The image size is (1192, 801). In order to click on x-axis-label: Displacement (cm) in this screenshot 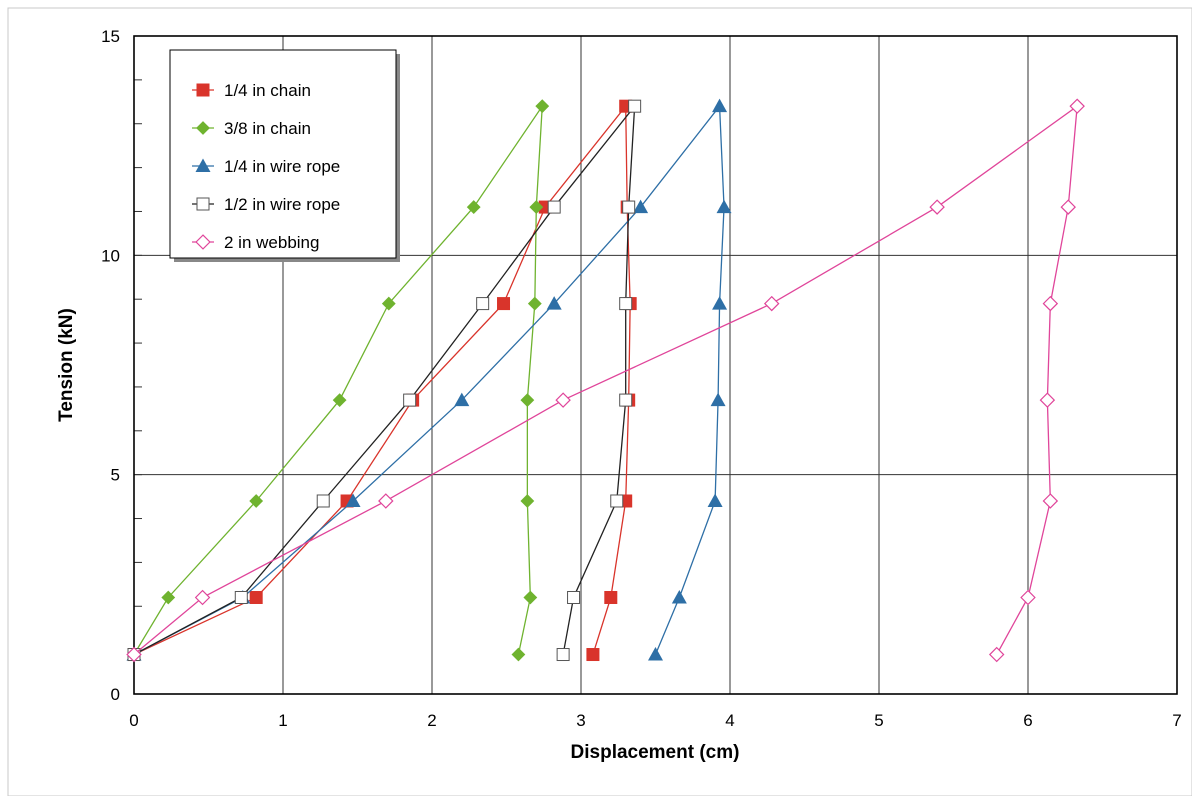, I will do `click(655, 752)`.